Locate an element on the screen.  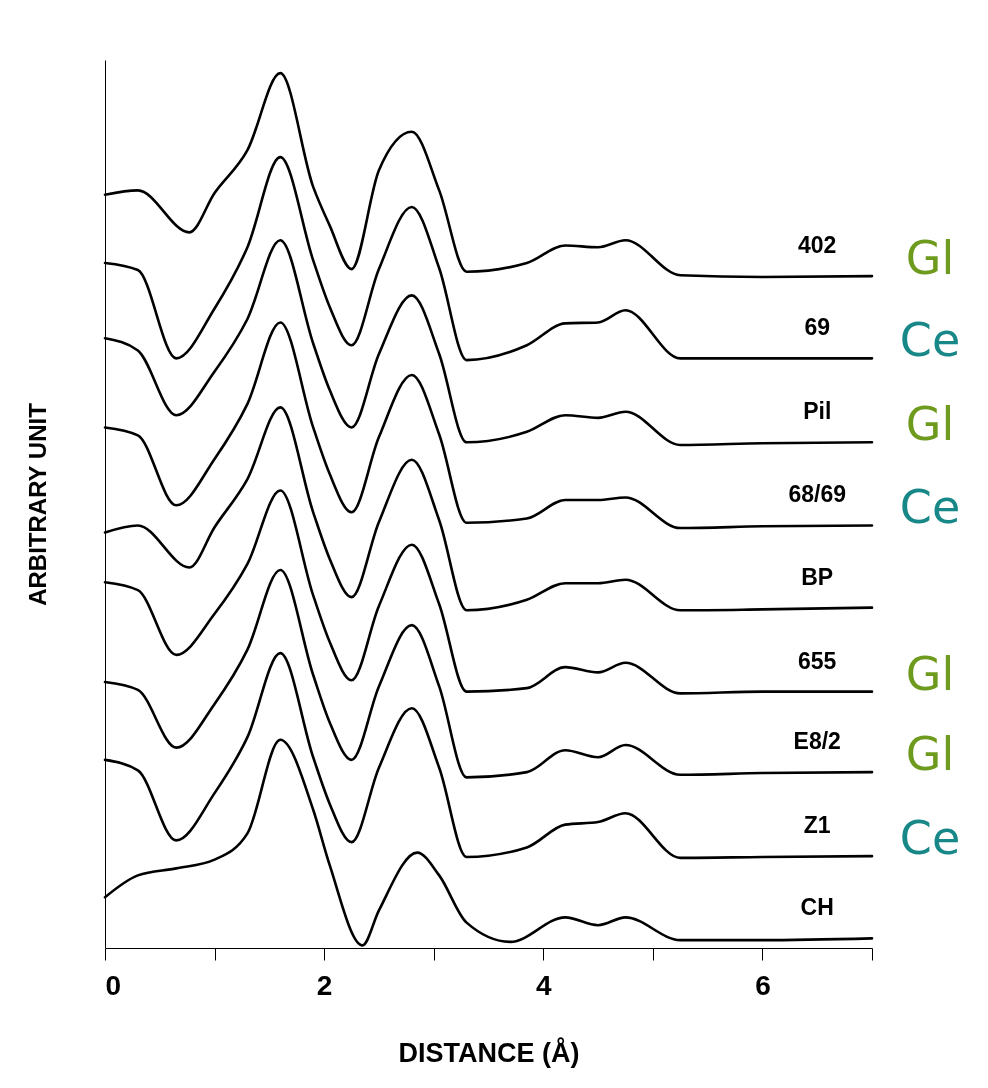
series-label: E8/2 is located at coordinates (817, 741).